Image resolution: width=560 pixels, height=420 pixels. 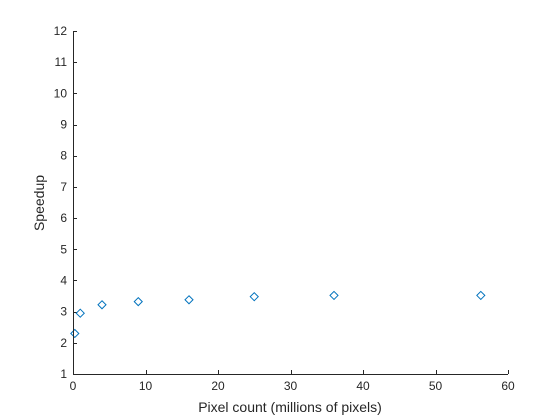 I want to click on x-tick-label: 20, so click(x=218, y=386).